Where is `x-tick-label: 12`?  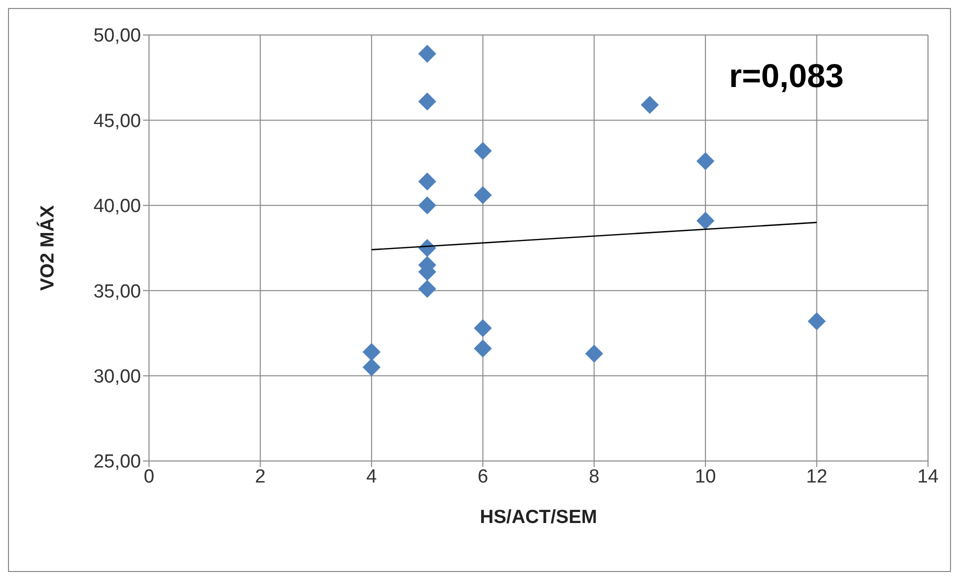
x-tick-label: 12 is located at coordinates (817, 477).